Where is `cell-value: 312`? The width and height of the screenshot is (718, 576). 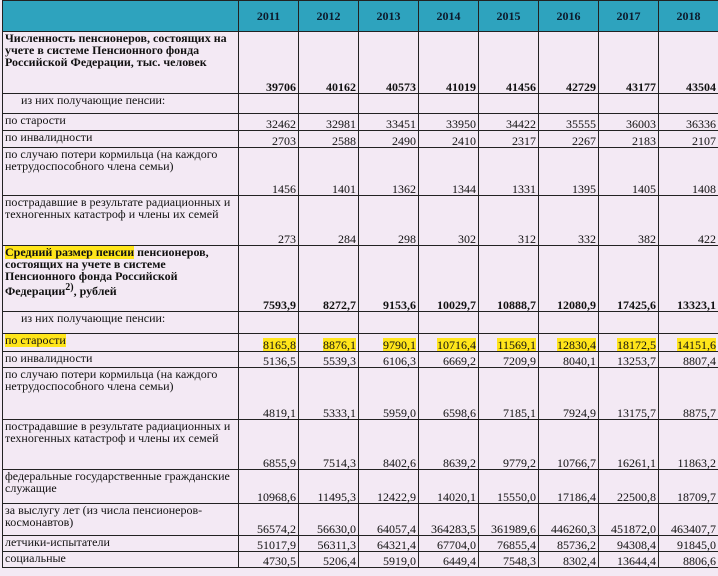
cell-value: 312 is located at coordinates (508, 220).